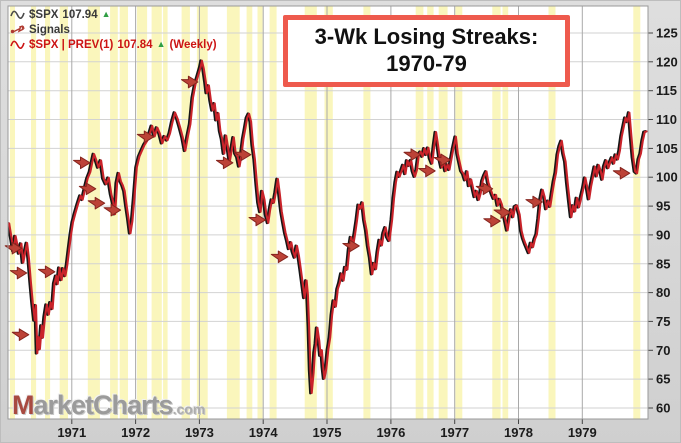  Describe the element at coordinates (80, 14) in the screenshot. I see `legend-spx-value: 107.94` at that location.